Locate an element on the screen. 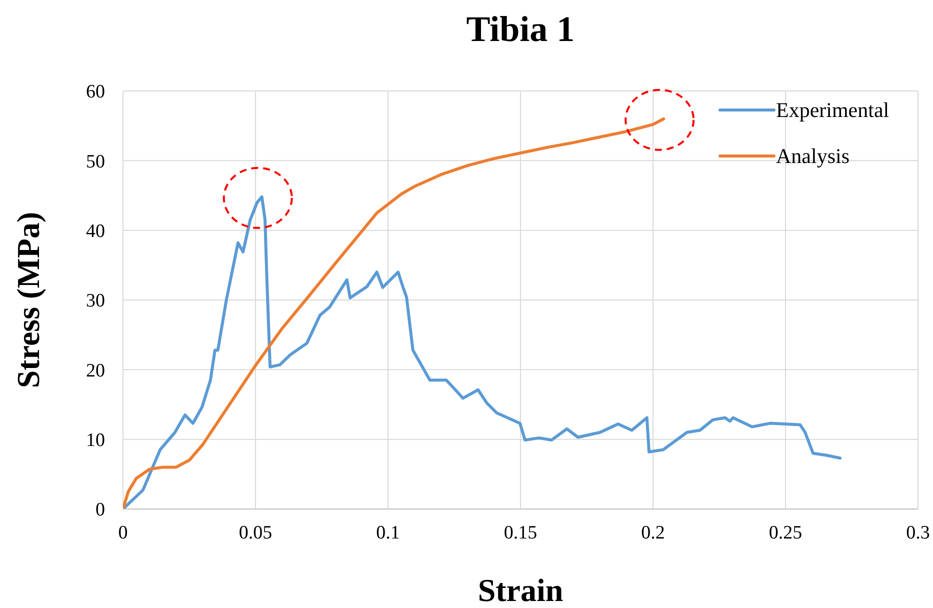 Image resolution: width=933 pixels, height=608 pixels. x-tick-label: 0 is located at coordinates (123, 533).